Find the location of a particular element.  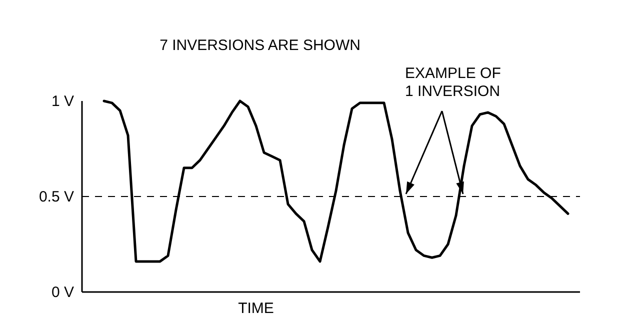

y-tick-label: 0.5 V is located at coordinates (56, 197).